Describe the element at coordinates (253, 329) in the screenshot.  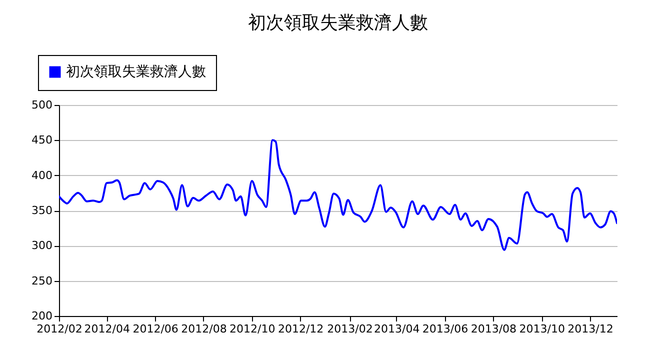
I see `x-tick-label: 2012/10` at that location.